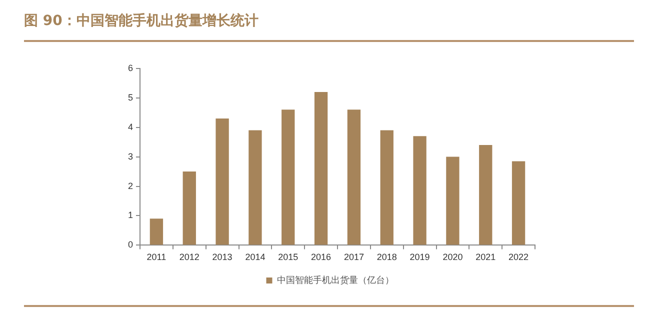 The height and width of the screenshot is (330, 666). What do you see at coordinates (142, 21) in the screenshot?
I see `chart-title: 图 90：中国智能手机出货量增长统计` at bounding box center [142, 21].